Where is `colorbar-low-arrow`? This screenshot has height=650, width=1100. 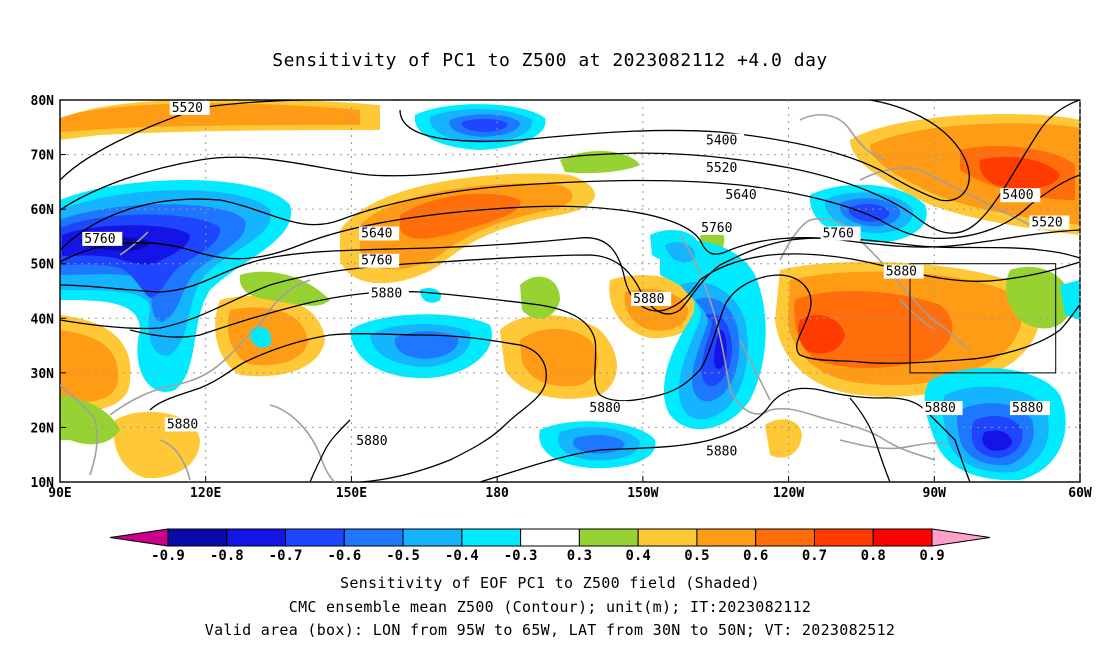
colorbar-low-arrow is located at coordinates (139, 537).